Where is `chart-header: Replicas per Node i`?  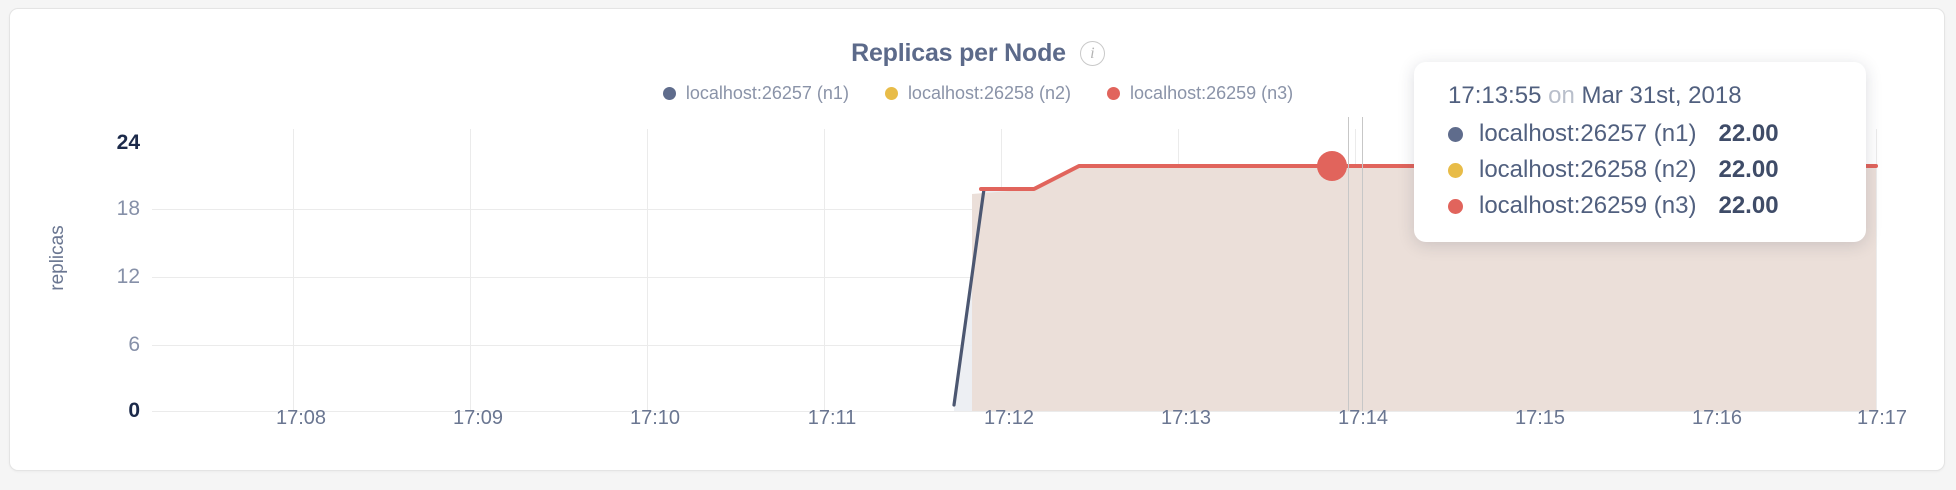 chart-header: Replicas per Node i is located at coordinates (978, 53).